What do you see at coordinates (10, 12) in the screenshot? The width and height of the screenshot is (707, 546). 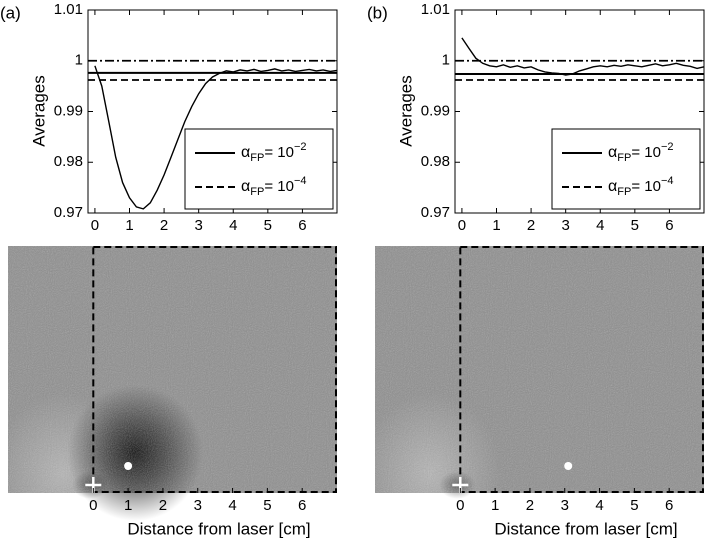 I see `panel-label: (a)` at bounding box center [10, 12].